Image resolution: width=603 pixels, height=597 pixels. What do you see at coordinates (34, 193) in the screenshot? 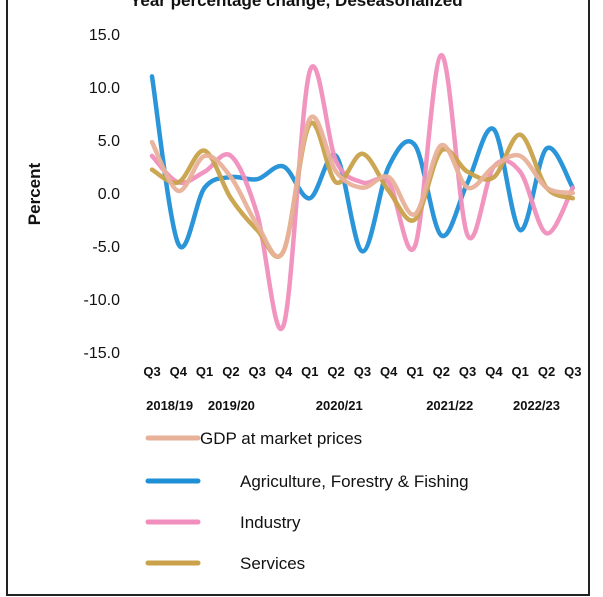
I see `y-axis-label: Percent` at bounding box center [34, 193].